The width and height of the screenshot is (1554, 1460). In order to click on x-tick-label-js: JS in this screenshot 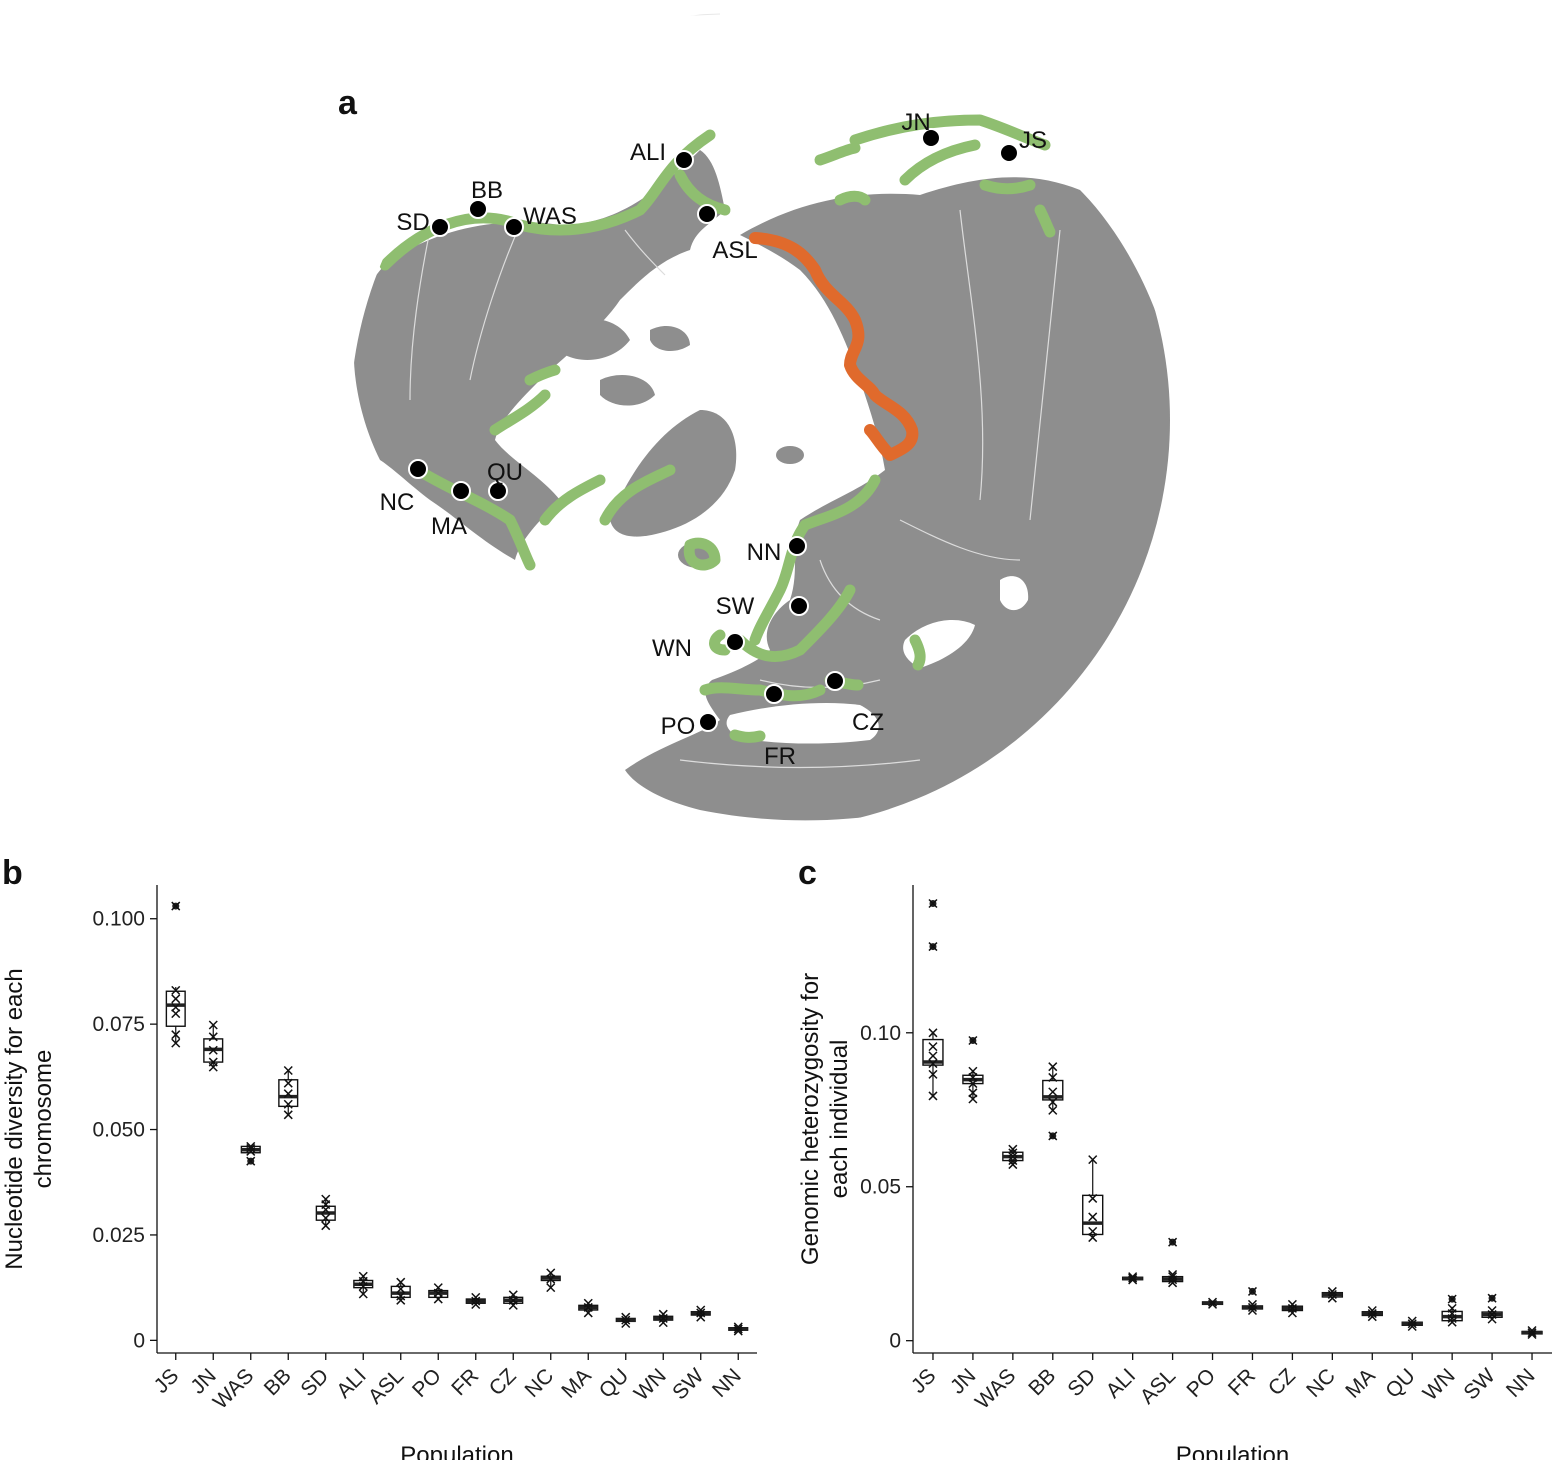, I will do `click(924, 1381)`.